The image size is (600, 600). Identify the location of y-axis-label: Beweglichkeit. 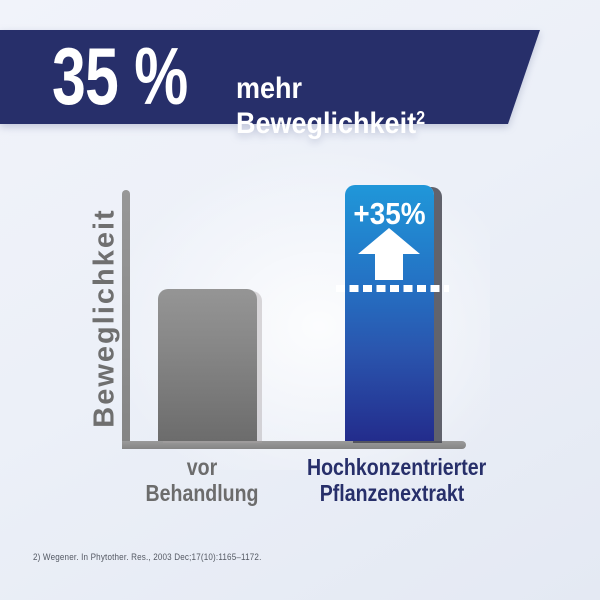
(104, 318).